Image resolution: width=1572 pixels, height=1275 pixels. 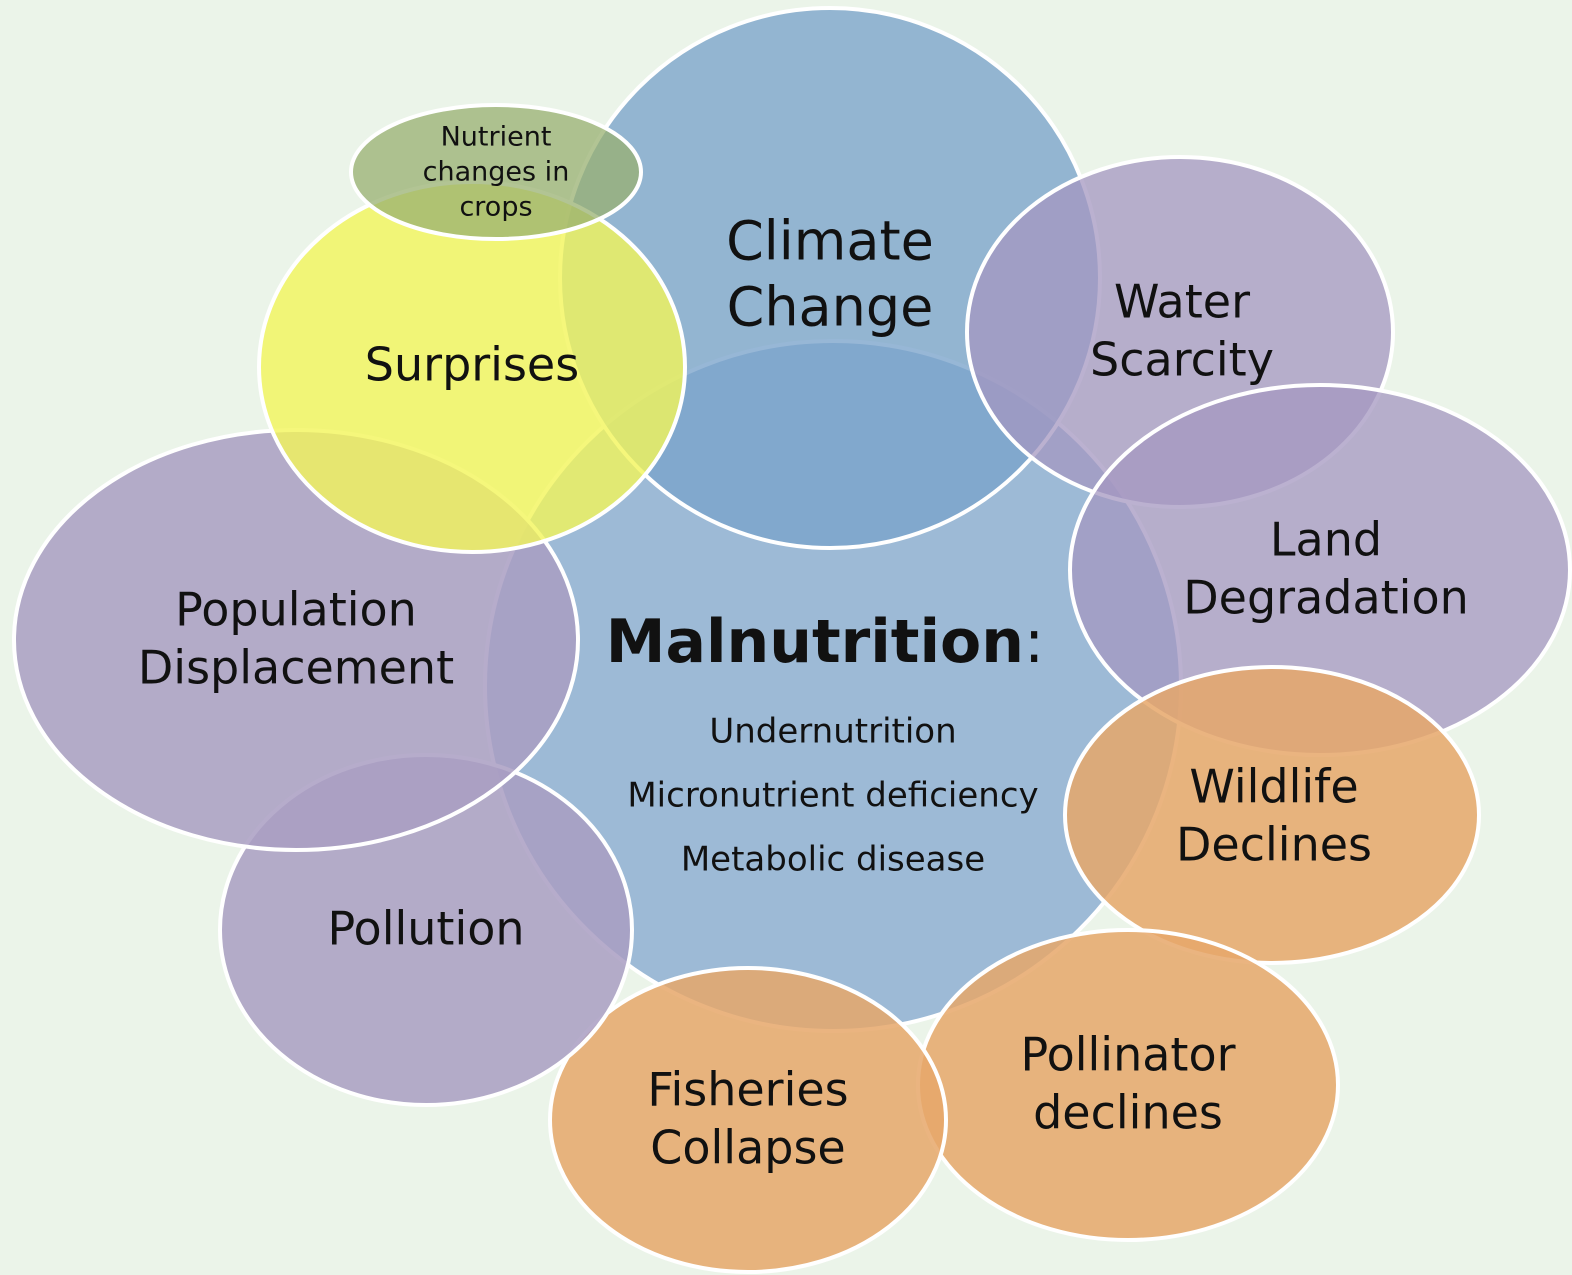 What do you see at coordinates (425, 929) in the screenshot?
I see `node-label: Pollution` at bounding box center [425, 929].